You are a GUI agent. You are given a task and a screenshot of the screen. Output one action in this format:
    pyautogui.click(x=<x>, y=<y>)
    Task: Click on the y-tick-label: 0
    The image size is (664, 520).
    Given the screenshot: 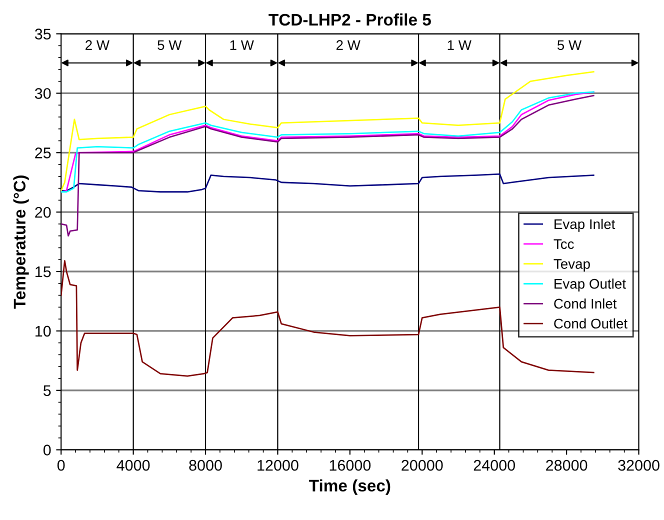 What is the action you would take?
    pyautogui.click(x=47, y=450)
    